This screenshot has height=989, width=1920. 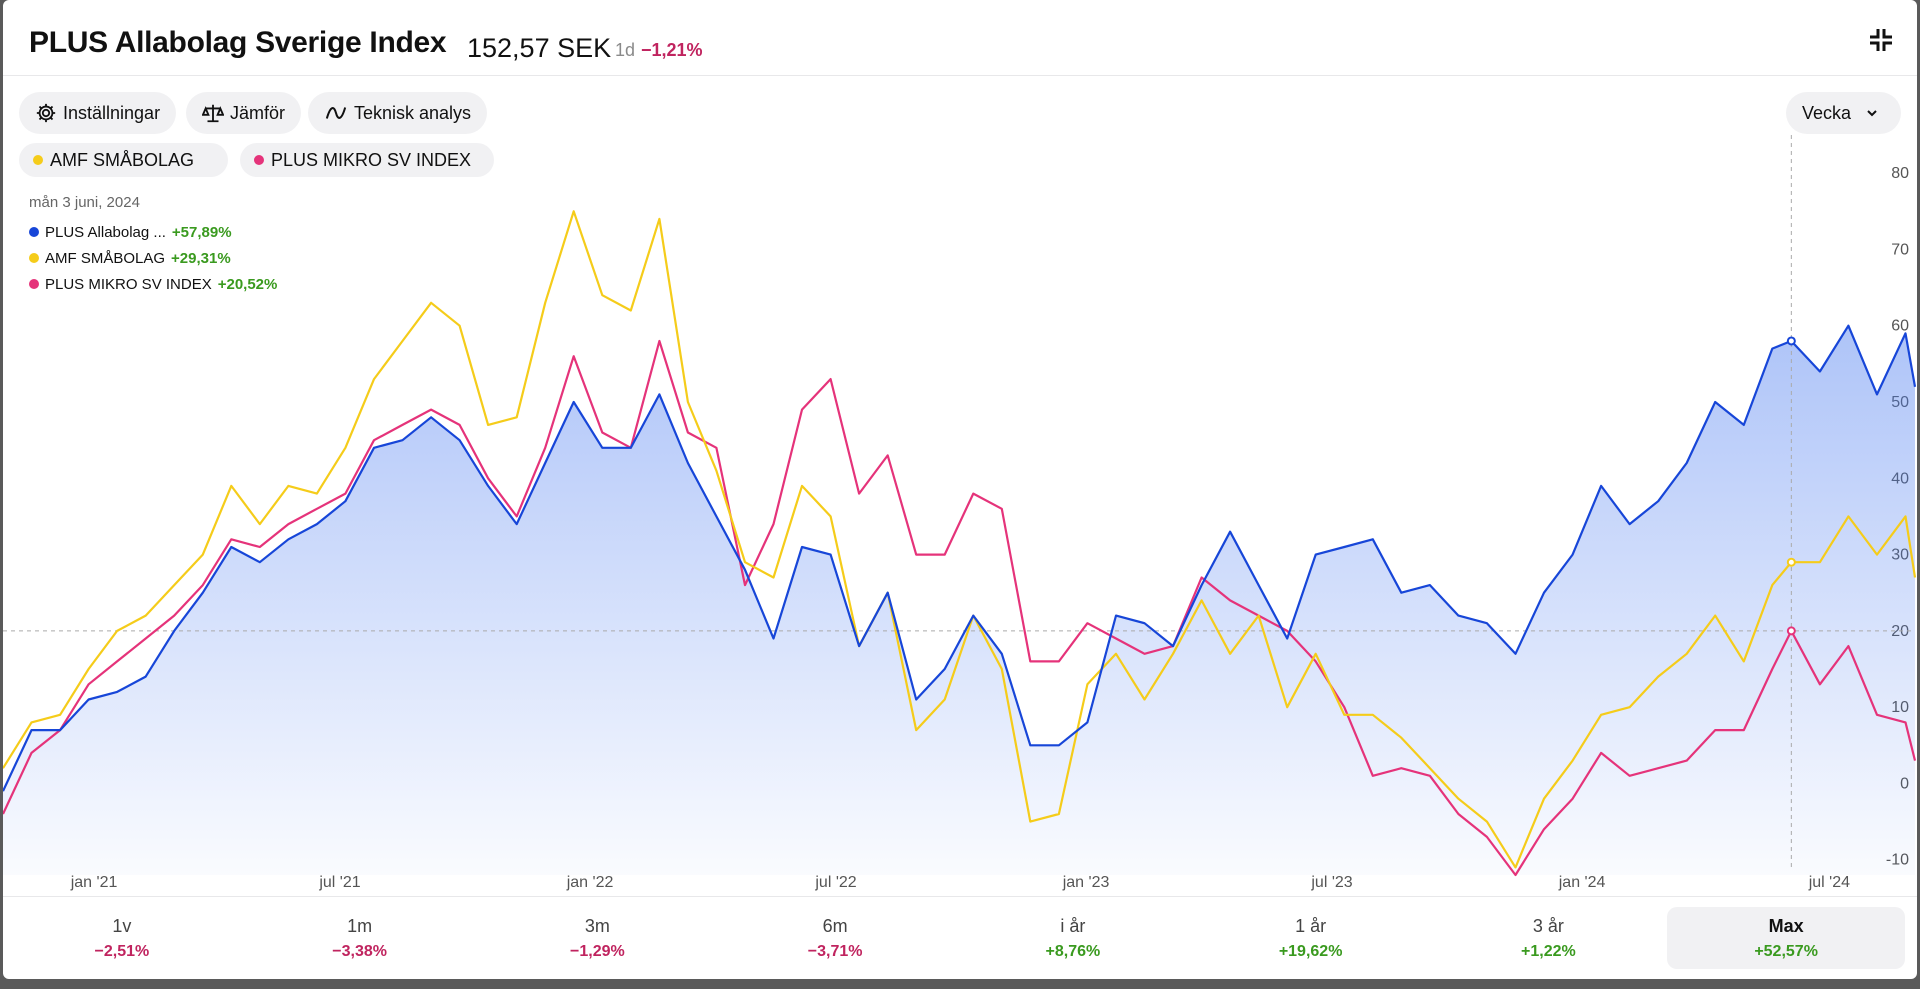 What do you see at coordinates (1827, 112) in the screenshot?
I see `interval-label: Vecka` at bounding box center [1827, 112].